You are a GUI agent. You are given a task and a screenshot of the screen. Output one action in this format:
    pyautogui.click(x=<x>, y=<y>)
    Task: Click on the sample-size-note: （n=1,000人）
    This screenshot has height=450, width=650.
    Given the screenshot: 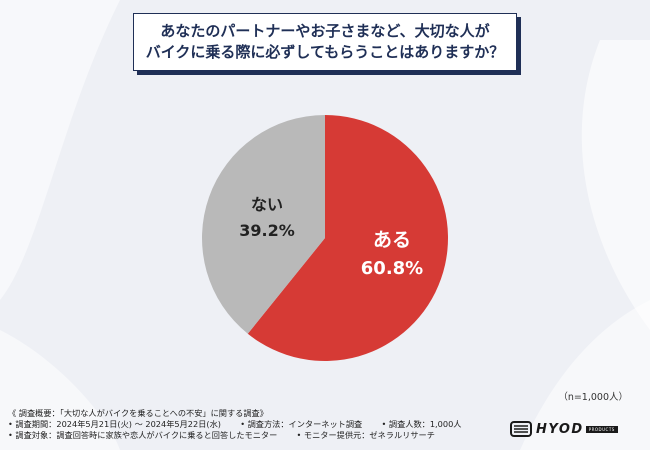 What is the action you would take?
    pyautogui.click(x=593, y=397)
    